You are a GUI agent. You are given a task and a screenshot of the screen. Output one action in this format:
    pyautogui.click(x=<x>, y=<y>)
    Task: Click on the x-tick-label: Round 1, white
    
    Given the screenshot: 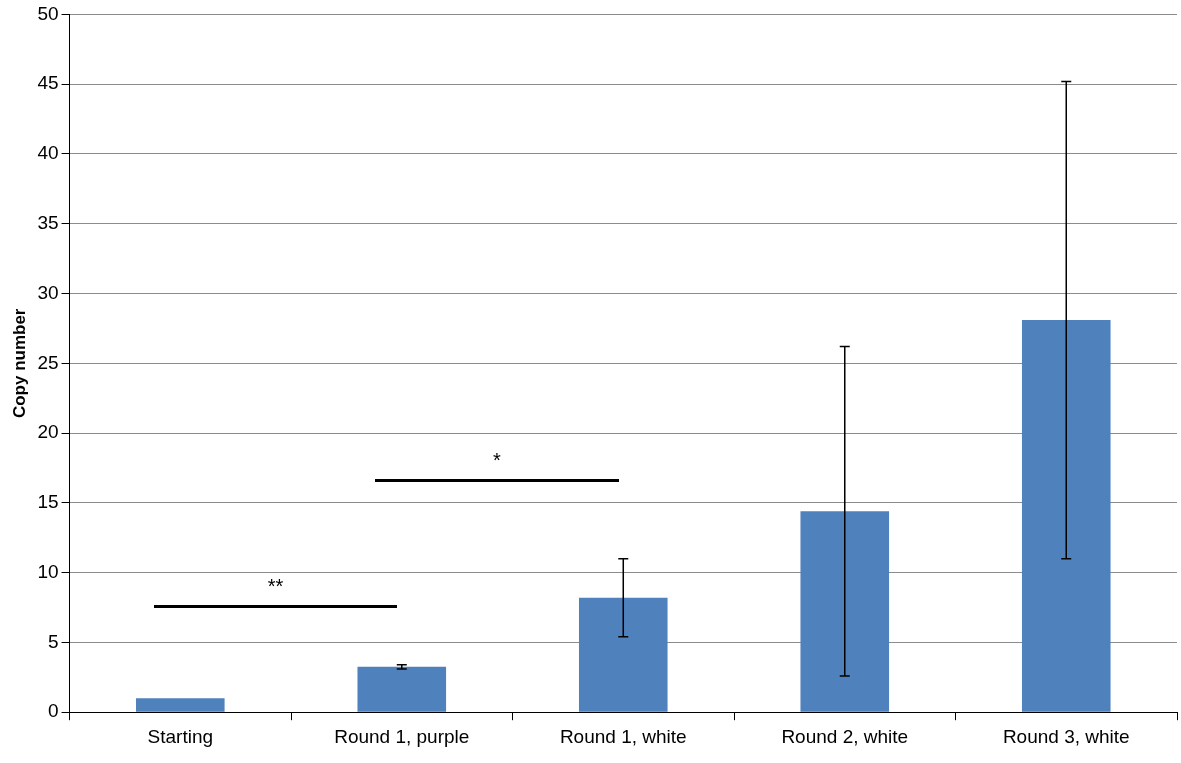 What is the action you would take?
    pyautogui.click(x=623, y=736)
    